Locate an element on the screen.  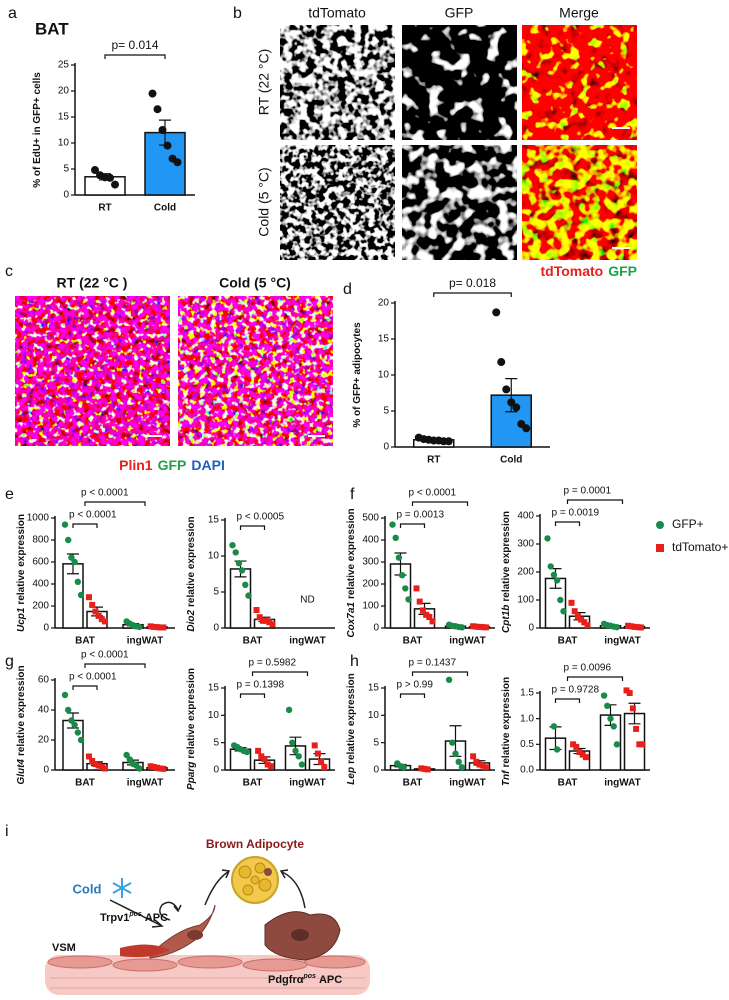
p-value: p = 0.0013 is located at coordinates (421, 515).